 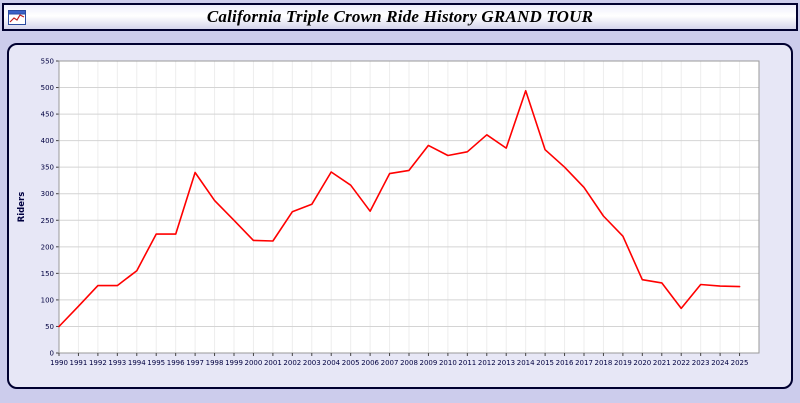 What do you see at coordinates (292, 363) in the screenshot?
I see `svg-text: 2002` at bounding box center [292, 363].